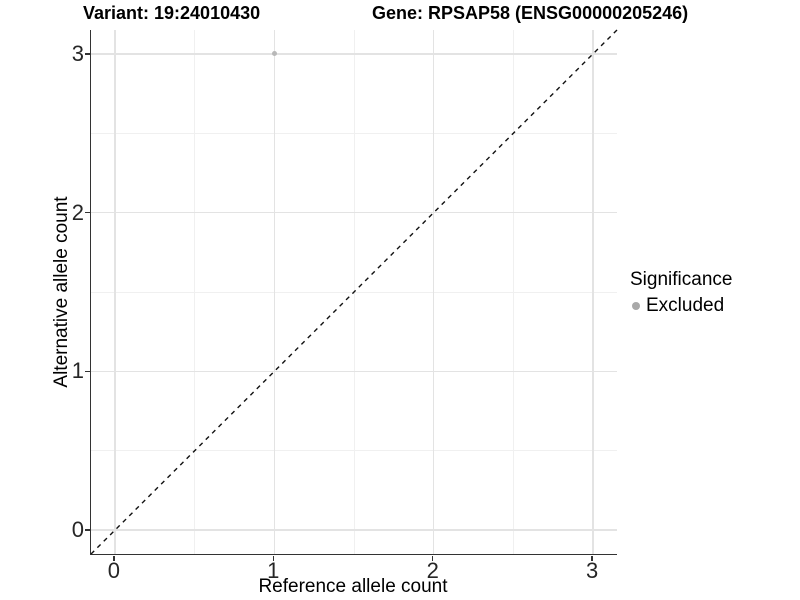 The width and height of the screenshot is (800, 600). What do you see at coordinates (353, 586) in the screenshot?
I see `x-axis-title: Reference allele count` at bounding box center [353, 586].